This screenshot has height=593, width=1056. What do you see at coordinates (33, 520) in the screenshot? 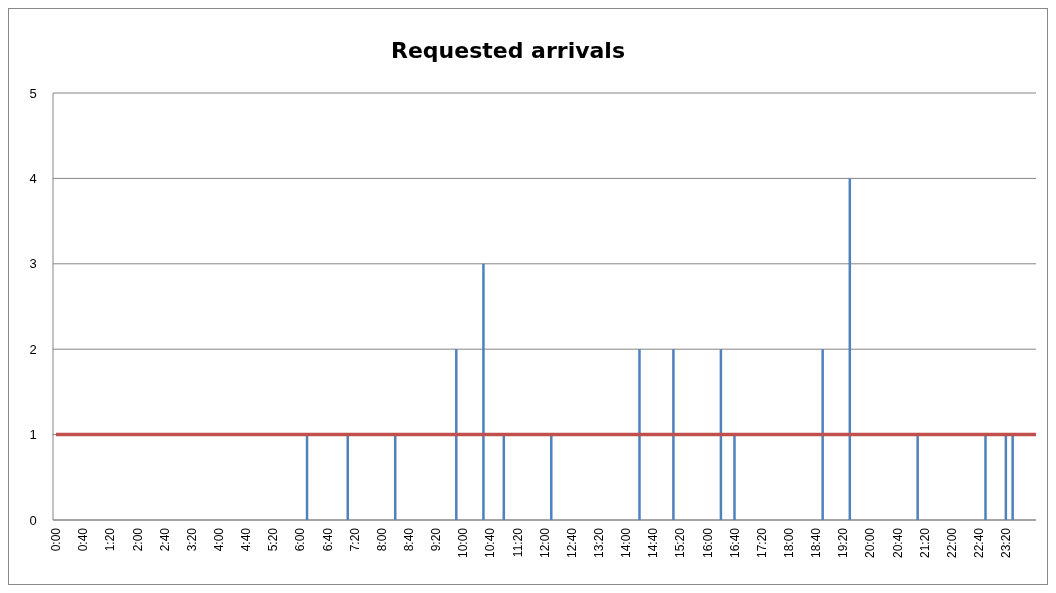
I see `y-tick-label: 0` at bounding box center [33, 520].